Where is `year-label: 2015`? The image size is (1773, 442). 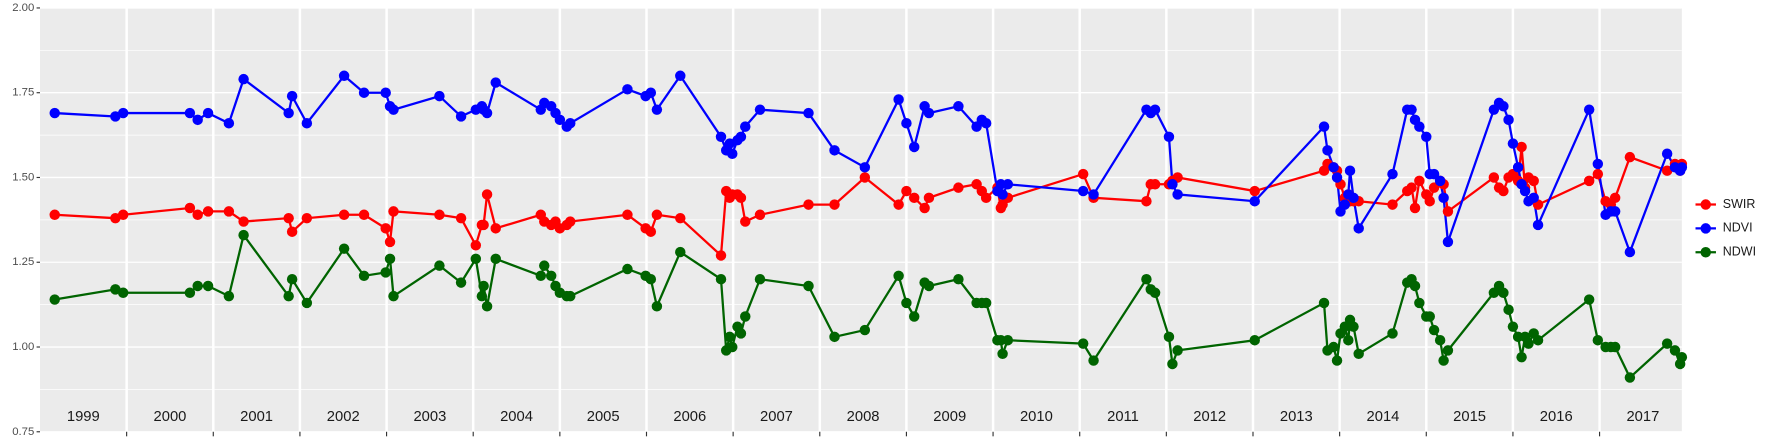 year-label: 2015 is located at coordinates (1469, 417).